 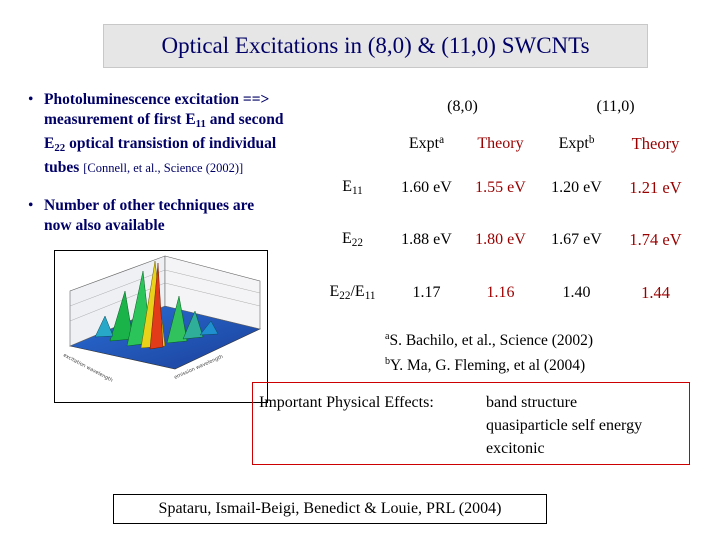 What do you see at coordinates (500, 187) in the screenshot?
I see `cell-e11-theory-8-0: 1.55 eV` at bounding box center [500, 187].